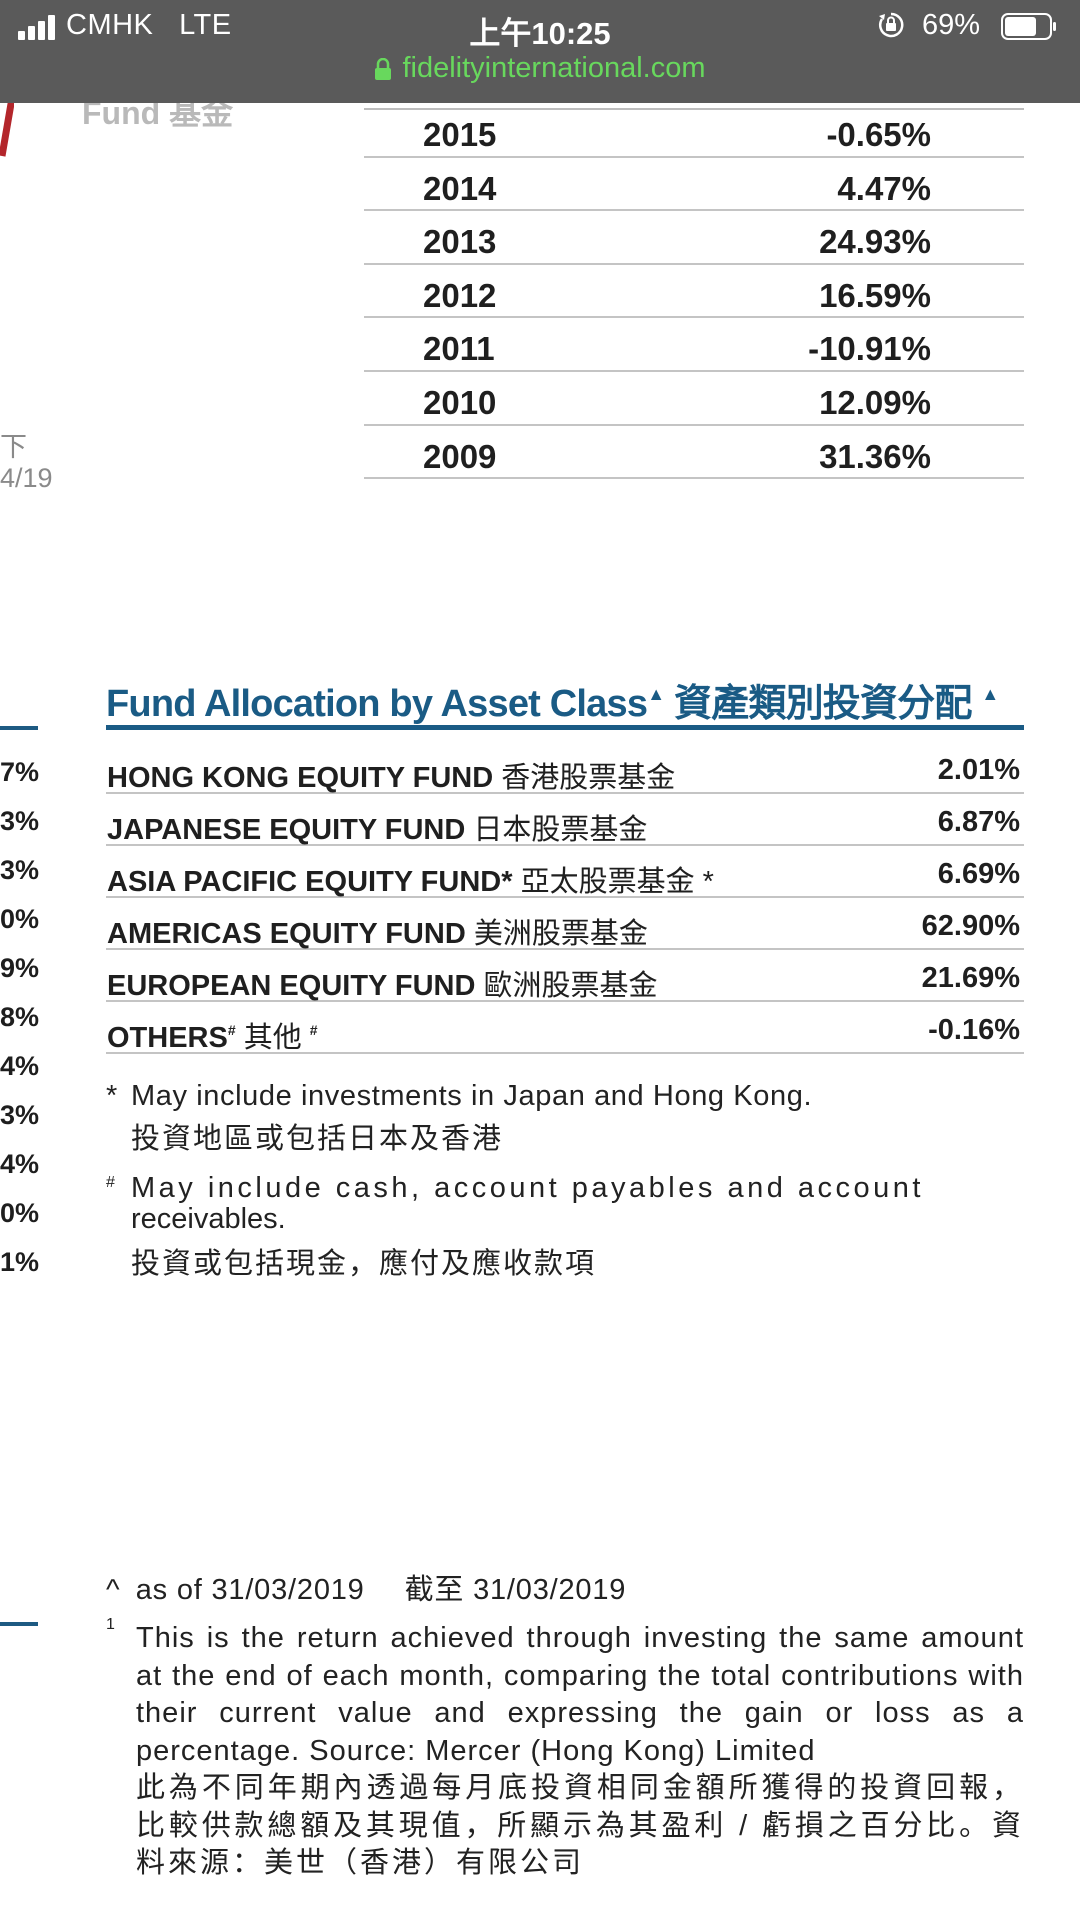 The image size is (1080, 1920). What do you see at coordinates (694, 453) in the screenshot?
I see `table-row: 2009 31.36%` at bounding box center [694, 453].